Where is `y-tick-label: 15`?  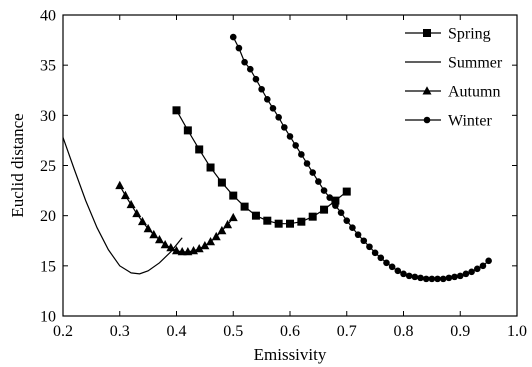 y-tick-label: 15 is located at coordinates (48, 266).